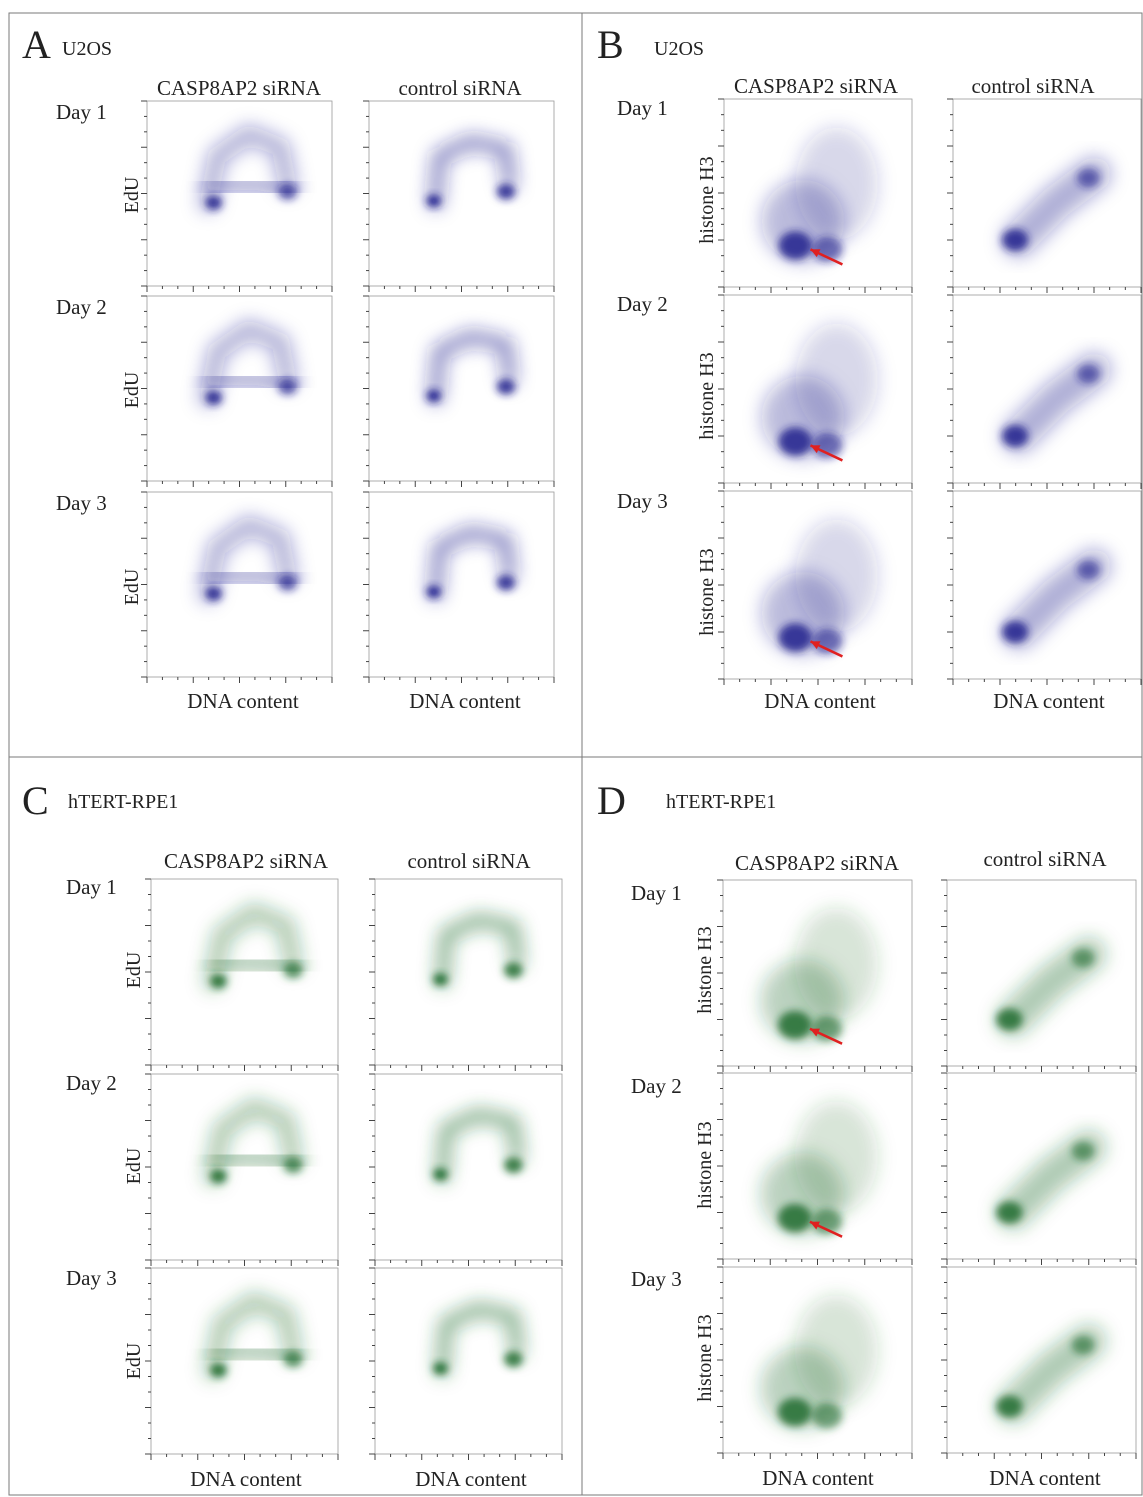 This screenshot has width=1143, height=1497. I want to click on panel-D-day-3: Day 3, so click(656, 1279).